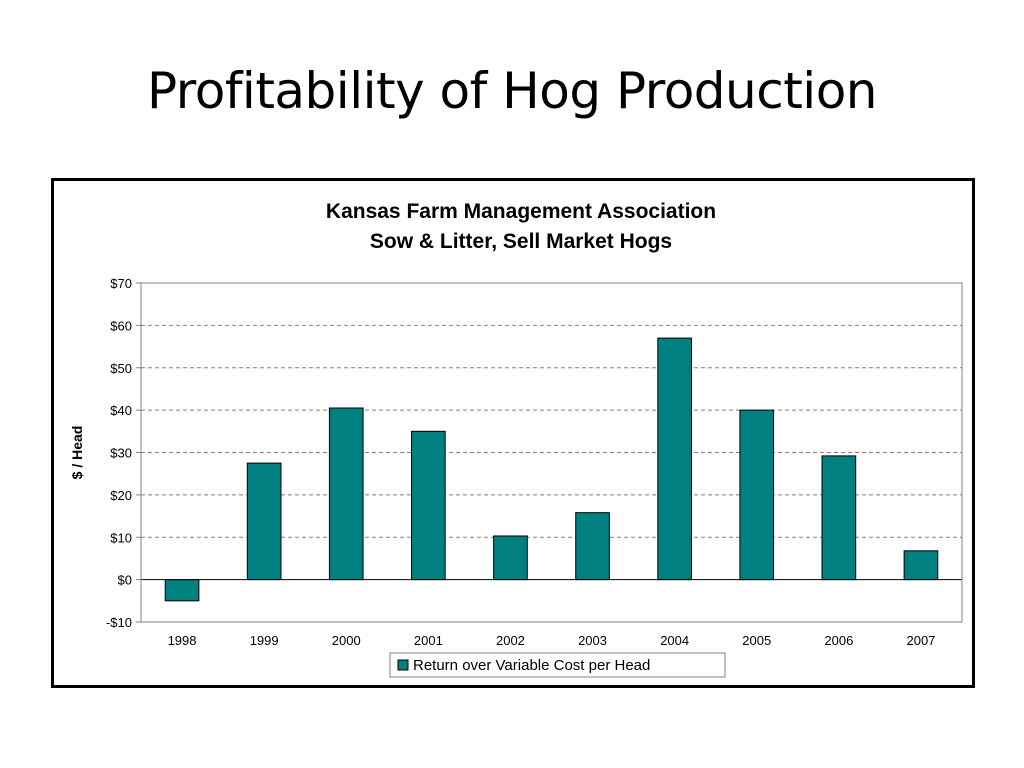  What do you see at coordinates (552, 640) in the screenshot?
I see `x-axis-tick-labels: 1998 1999 2000 2001 2002 2003 2004 2005 2006 2007` at bounding box center [552, 640].